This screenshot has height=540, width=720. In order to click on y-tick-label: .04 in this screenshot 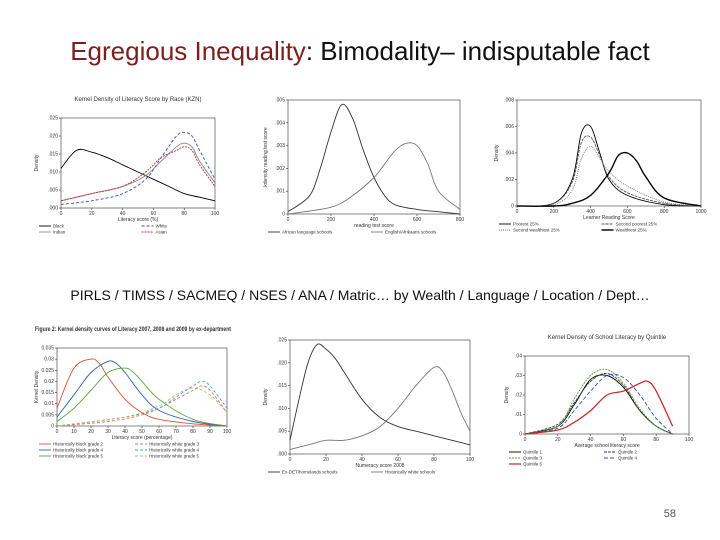, I will do `click(518, 357)`.